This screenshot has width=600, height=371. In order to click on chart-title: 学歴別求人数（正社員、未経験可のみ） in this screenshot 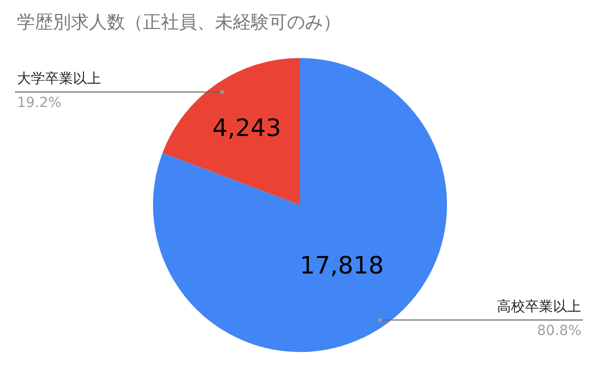, I will do `click(179, 22)`.